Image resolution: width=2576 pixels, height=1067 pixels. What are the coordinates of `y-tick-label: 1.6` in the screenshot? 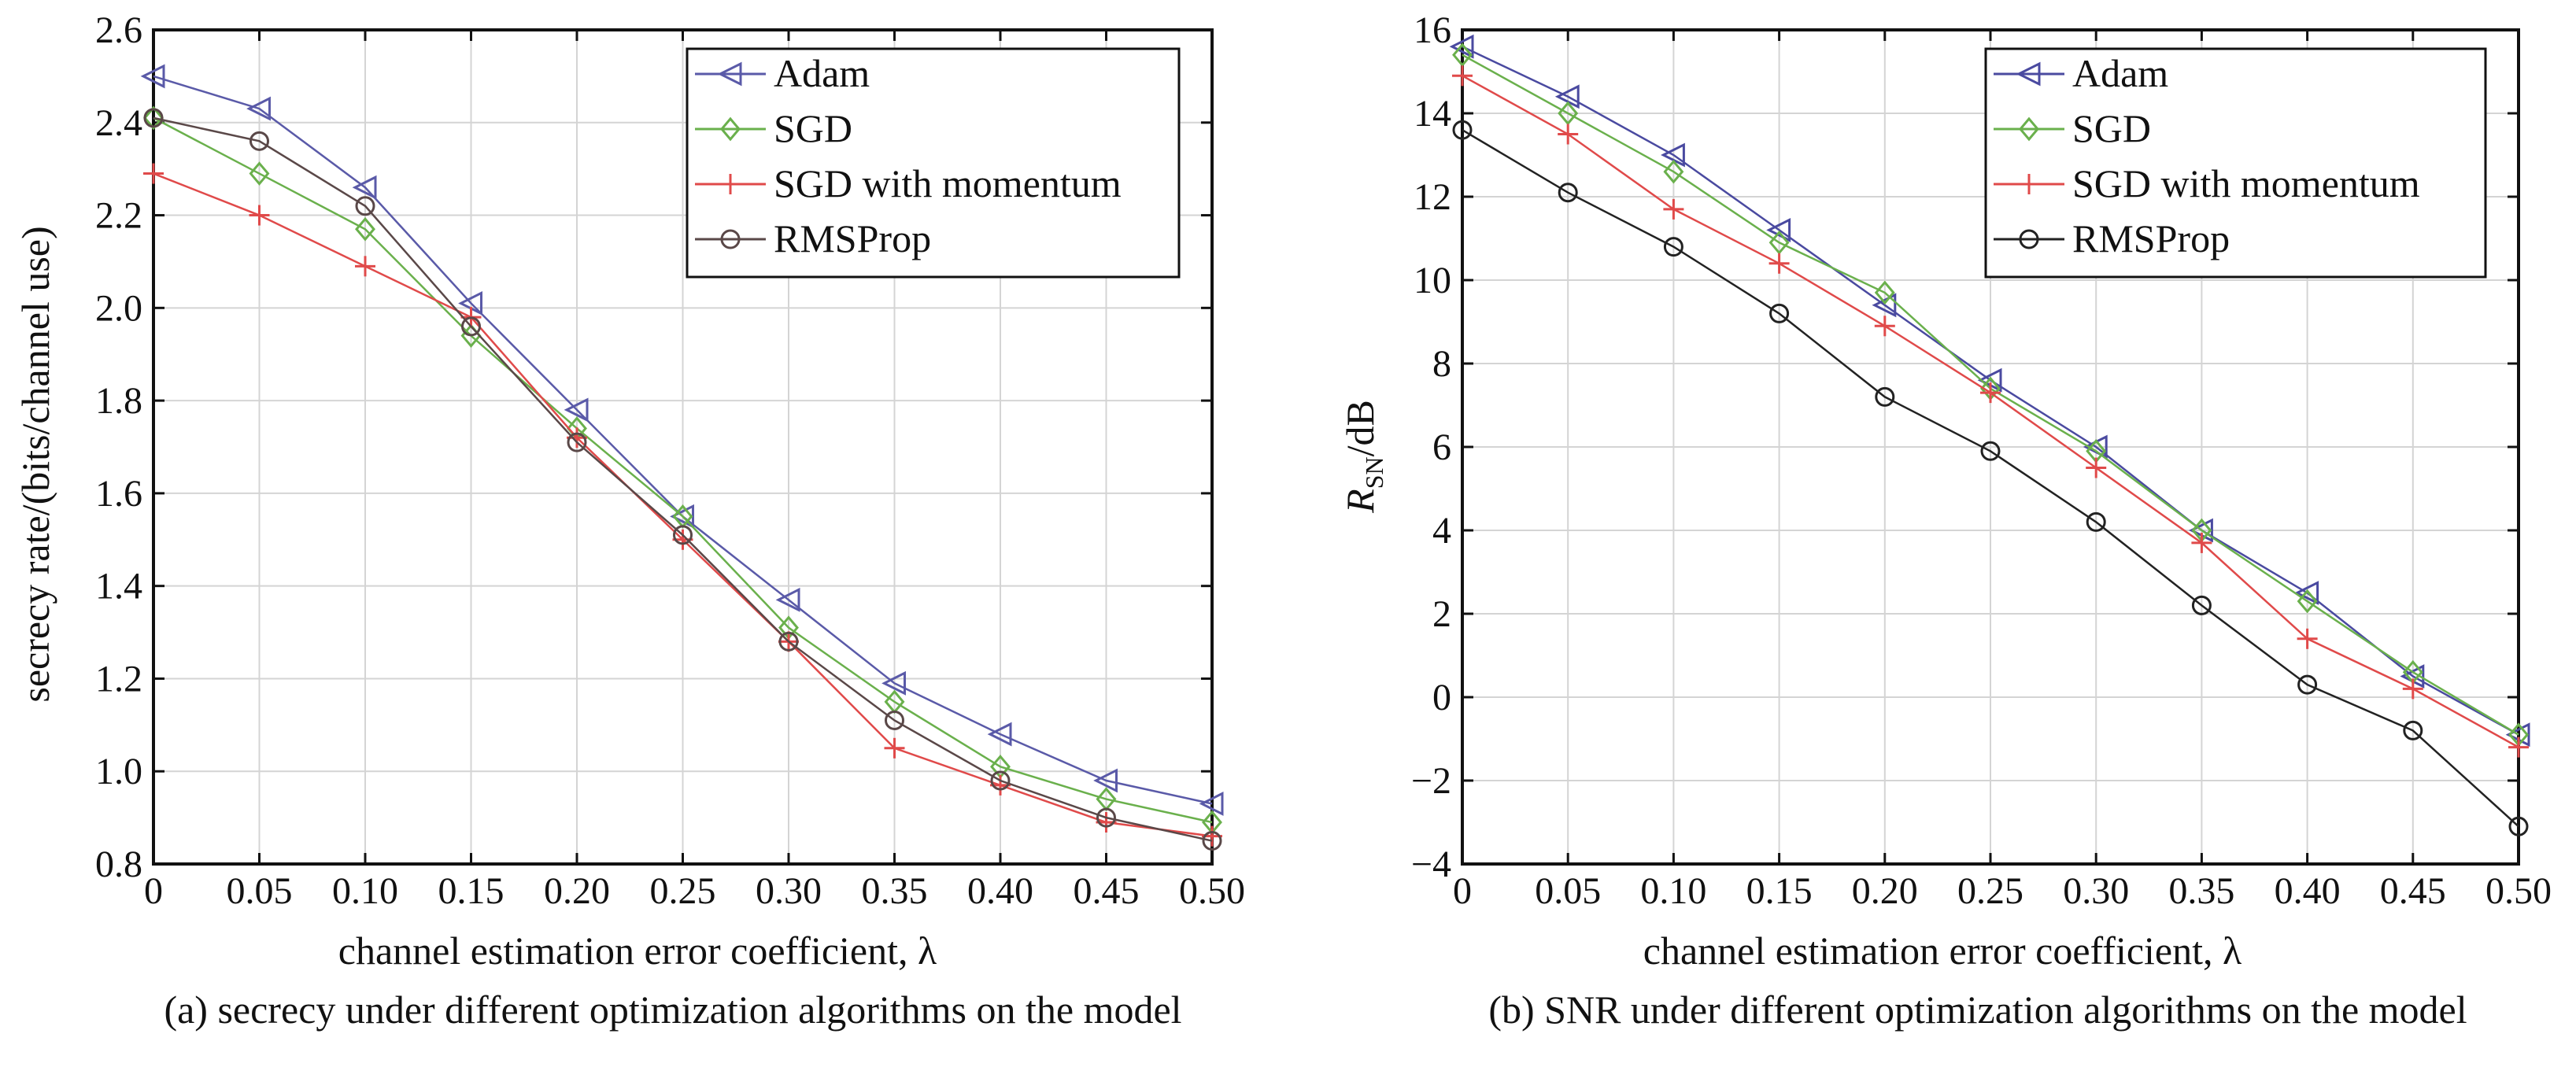 It's located at (118, 494).